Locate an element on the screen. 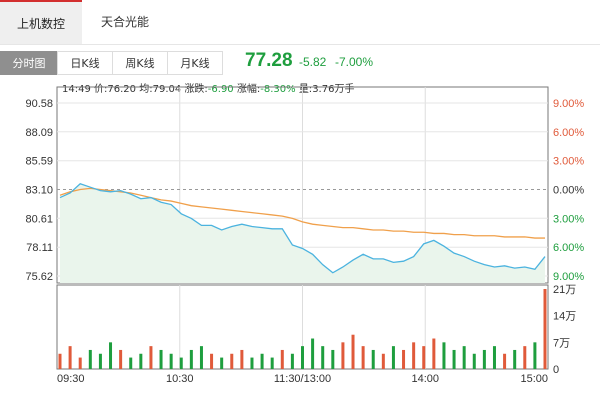  pct-tick-label: 0.00% is located at coordinates (568, 191).